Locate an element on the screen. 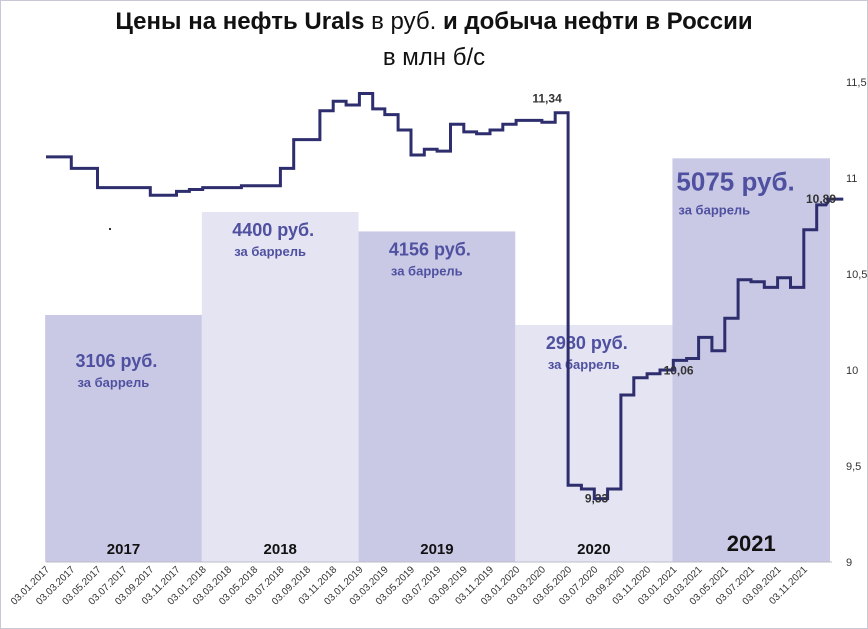  price-bar-2017 is located at coordinates (123, 438).